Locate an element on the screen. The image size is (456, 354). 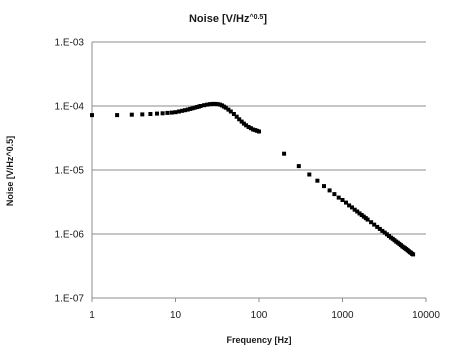
x-axis-title: Frequency [Hz] is located at coordinates (258, 340).